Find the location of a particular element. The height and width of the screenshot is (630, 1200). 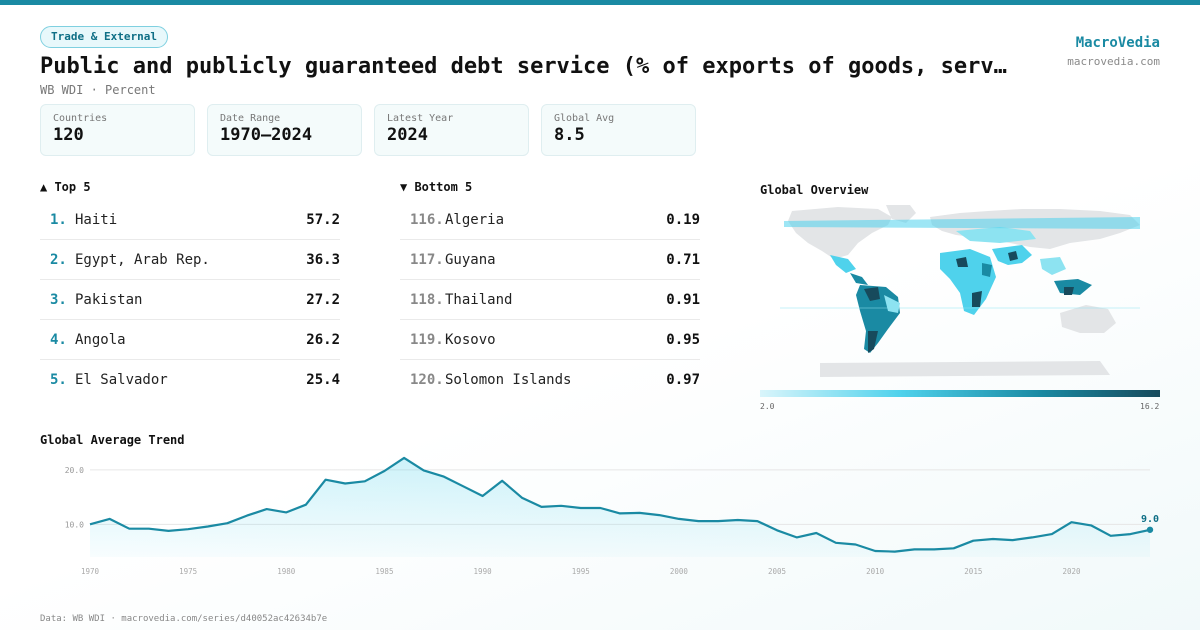

country-name: Pakistan is located at coordinates (109, 299).